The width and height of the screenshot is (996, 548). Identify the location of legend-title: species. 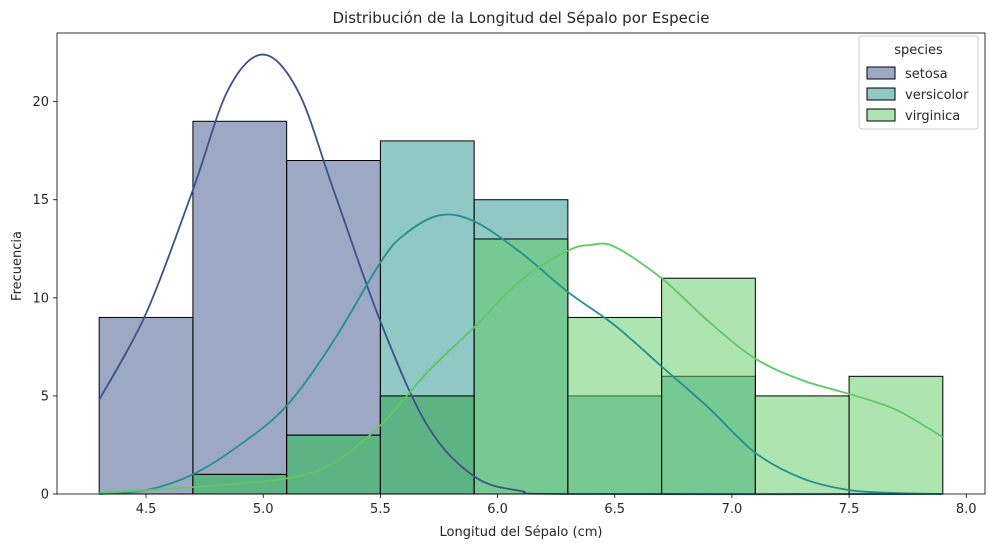
(918, 50).